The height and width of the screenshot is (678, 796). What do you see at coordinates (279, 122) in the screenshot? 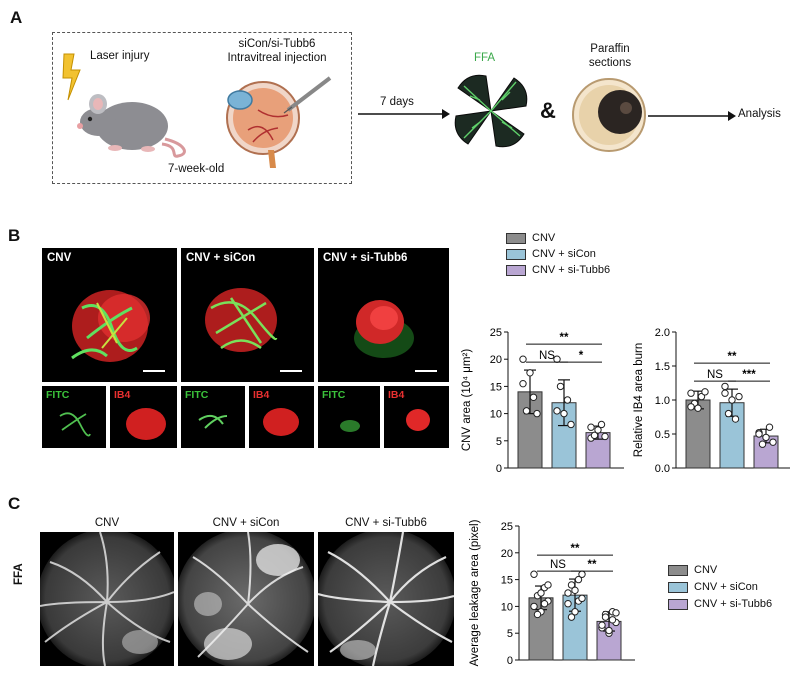
I see `eye-injection-icon` at bounding box center [279, 122].